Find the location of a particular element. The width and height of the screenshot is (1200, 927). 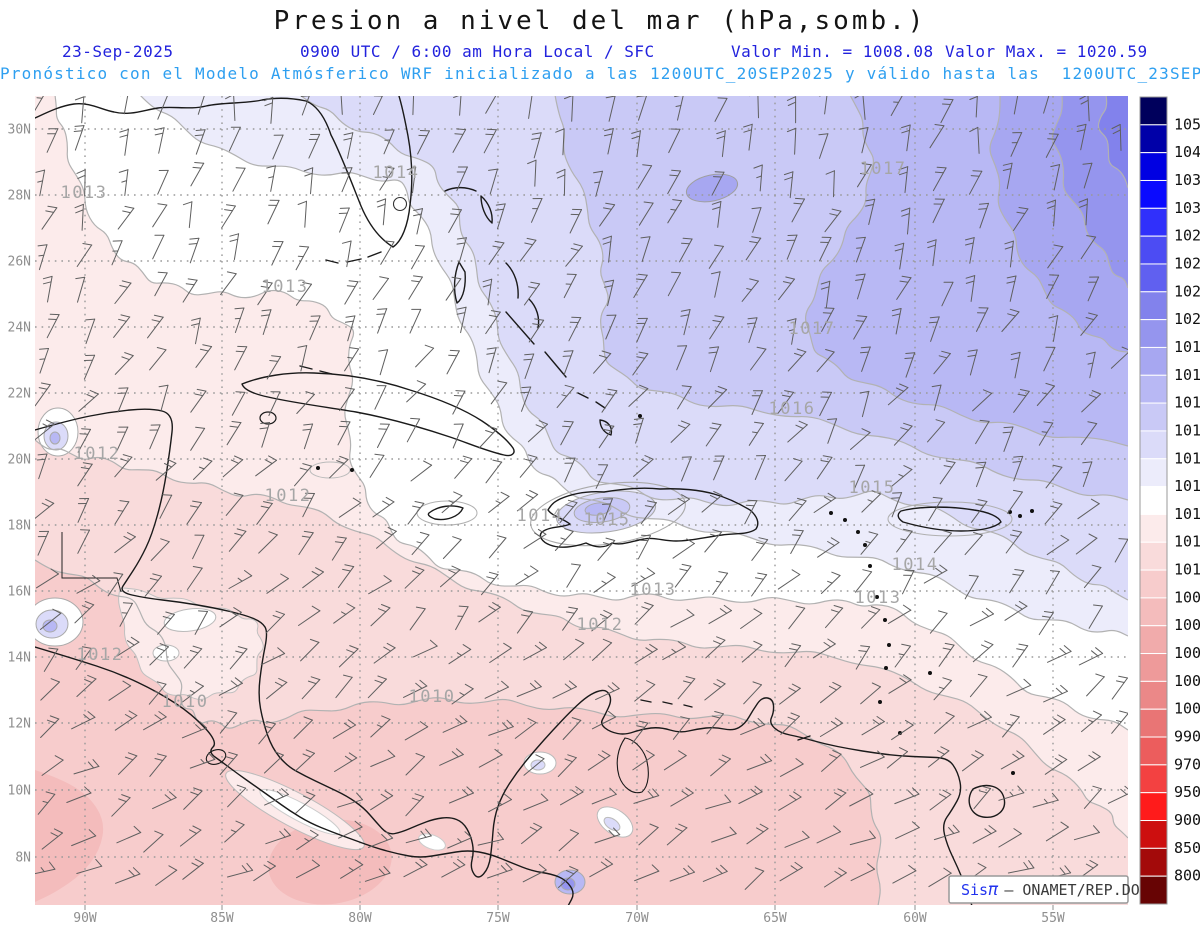

colorbar-tick-label: 1018 is located at coordinates (1187, 375).